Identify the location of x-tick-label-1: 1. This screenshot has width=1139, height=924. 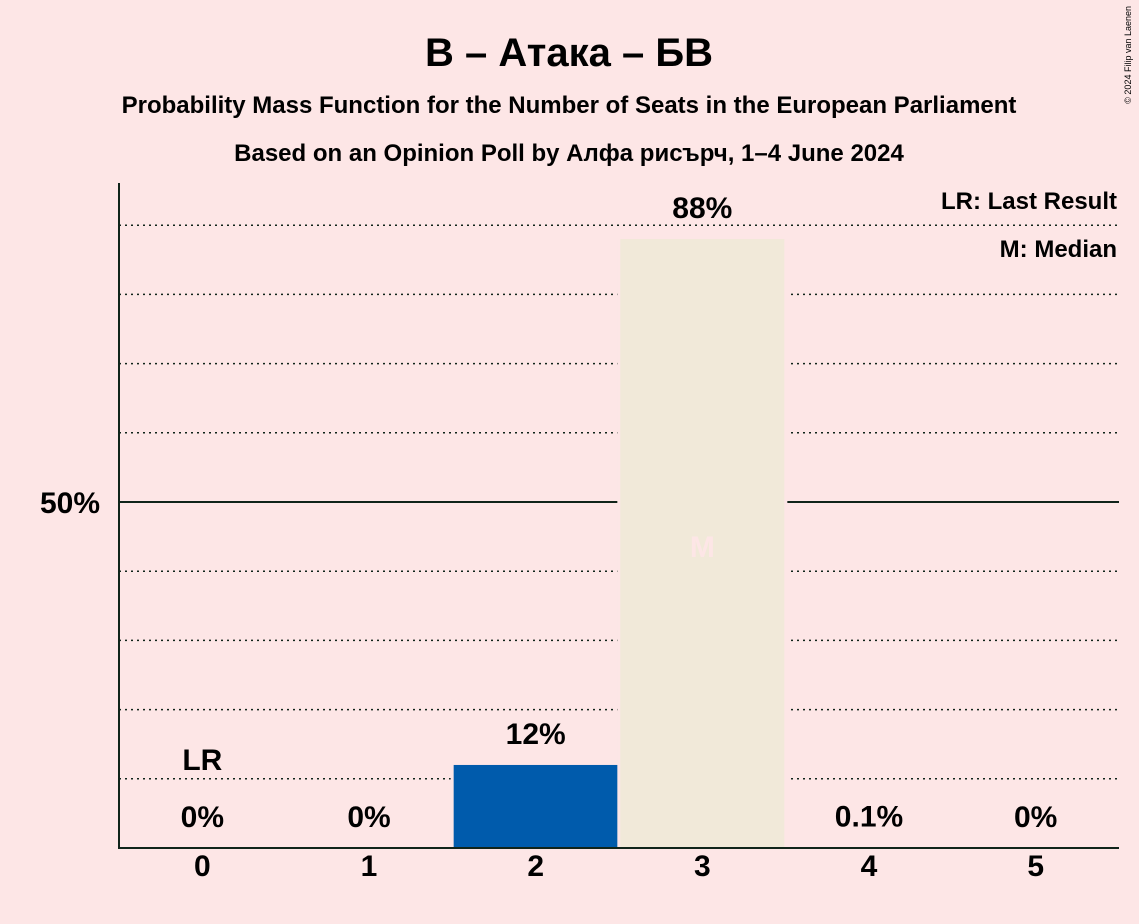
(369, 866).